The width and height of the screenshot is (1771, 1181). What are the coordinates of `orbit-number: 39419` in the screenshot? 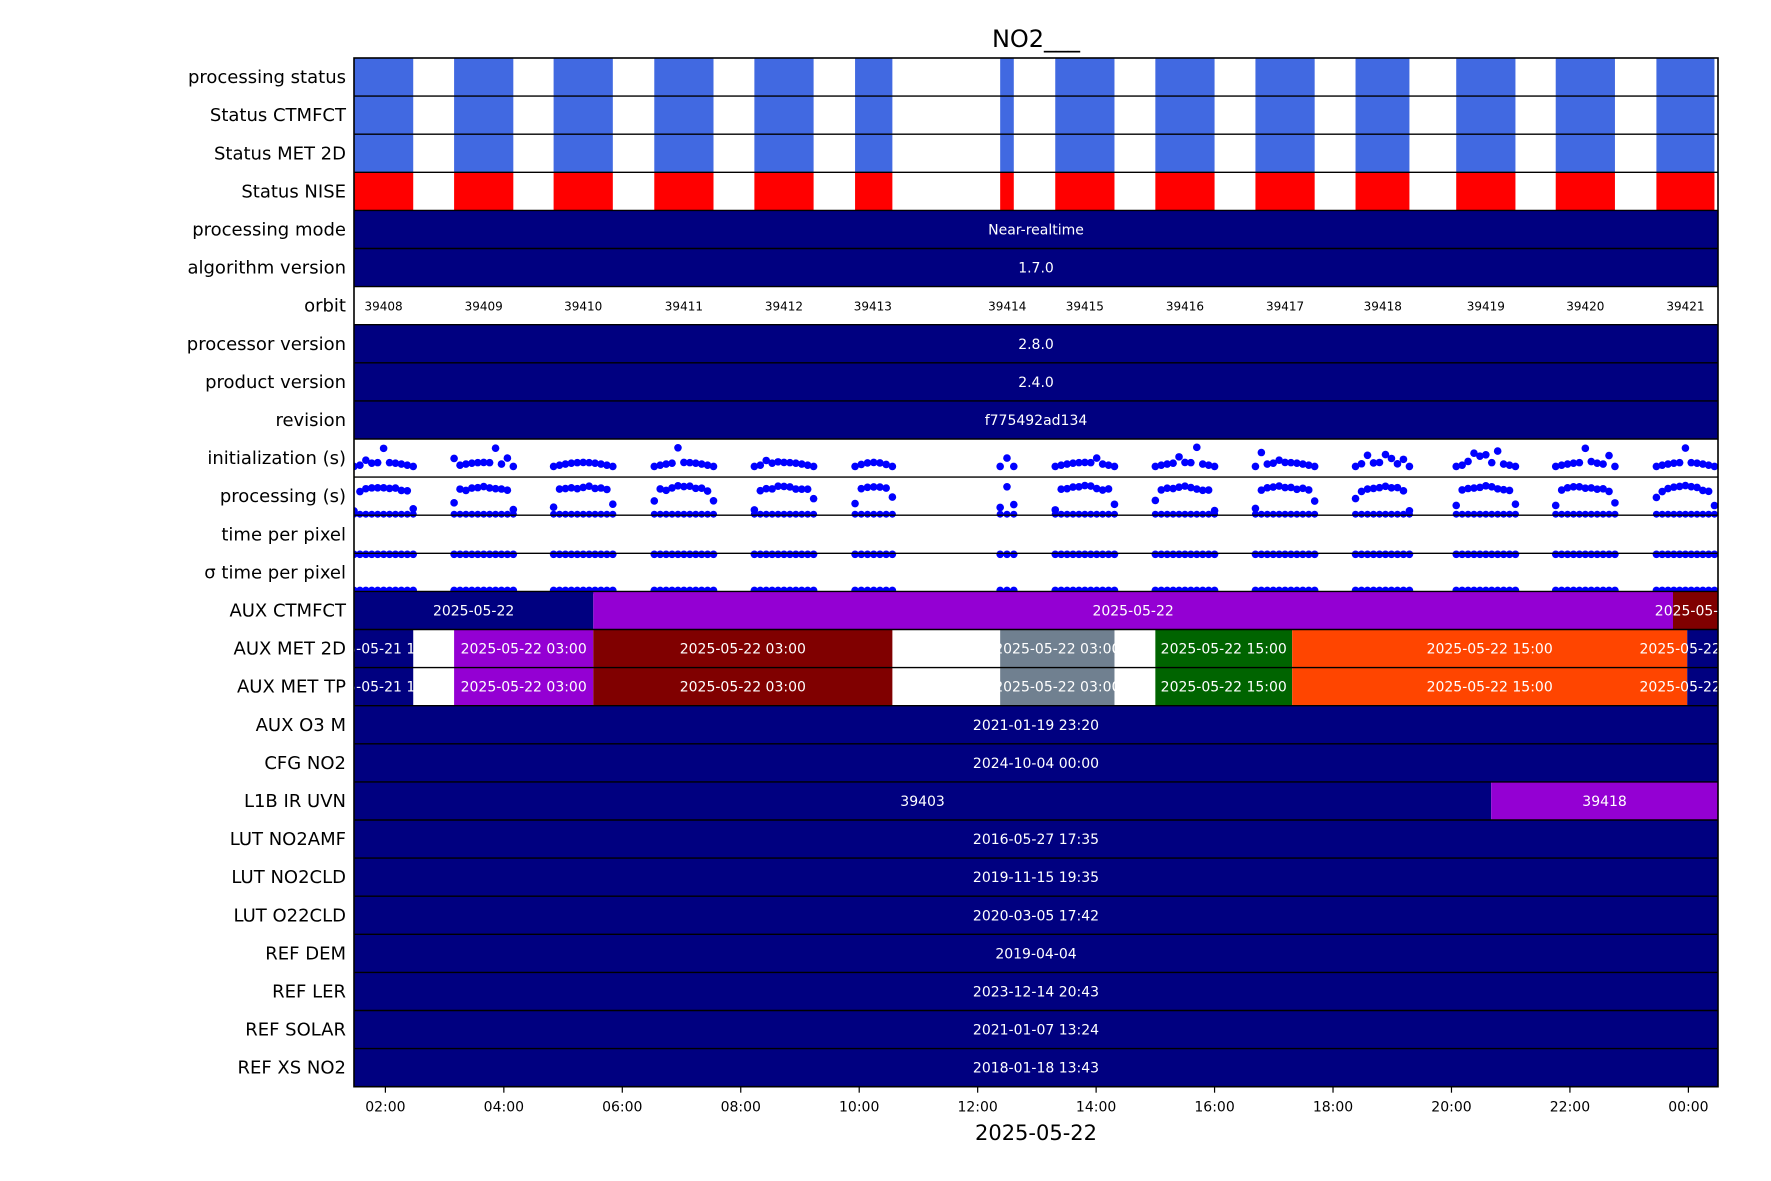 It's located at (1486, 307).